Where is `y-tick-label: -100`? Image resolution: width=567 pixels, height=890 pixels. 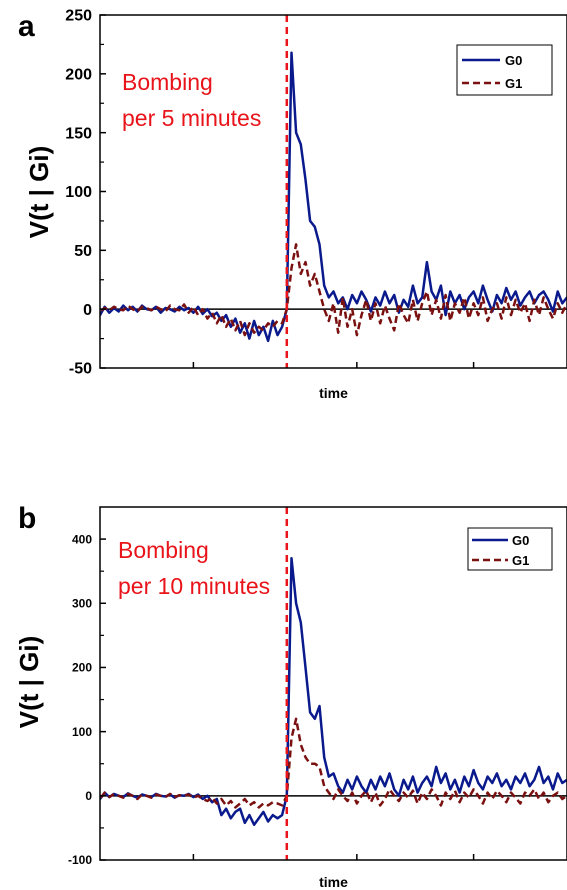 y-tick-label: -100 is located at coordinates (80, 860).